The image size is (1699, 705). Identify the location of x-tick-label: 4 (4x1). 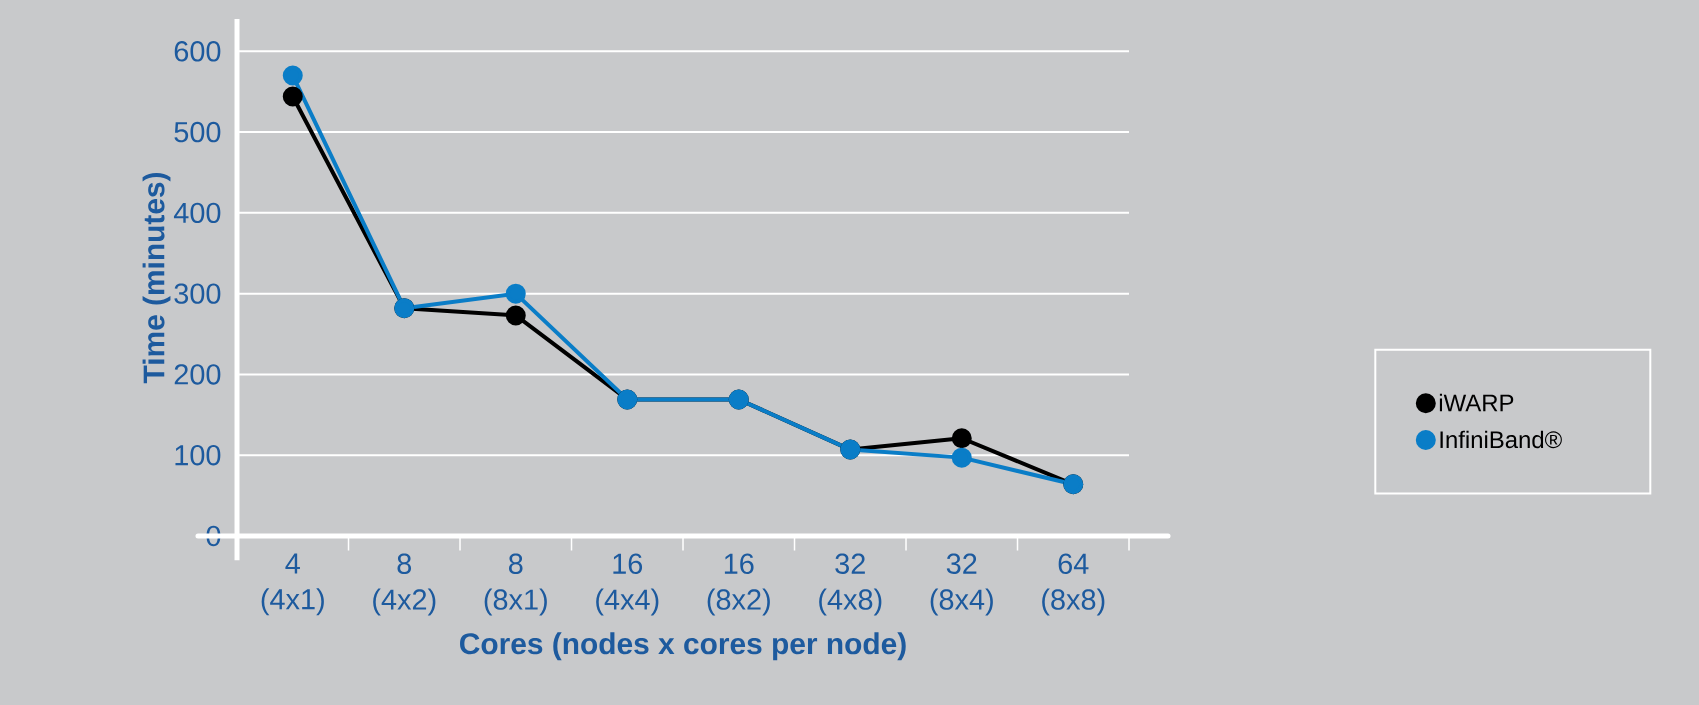
(292, 584).